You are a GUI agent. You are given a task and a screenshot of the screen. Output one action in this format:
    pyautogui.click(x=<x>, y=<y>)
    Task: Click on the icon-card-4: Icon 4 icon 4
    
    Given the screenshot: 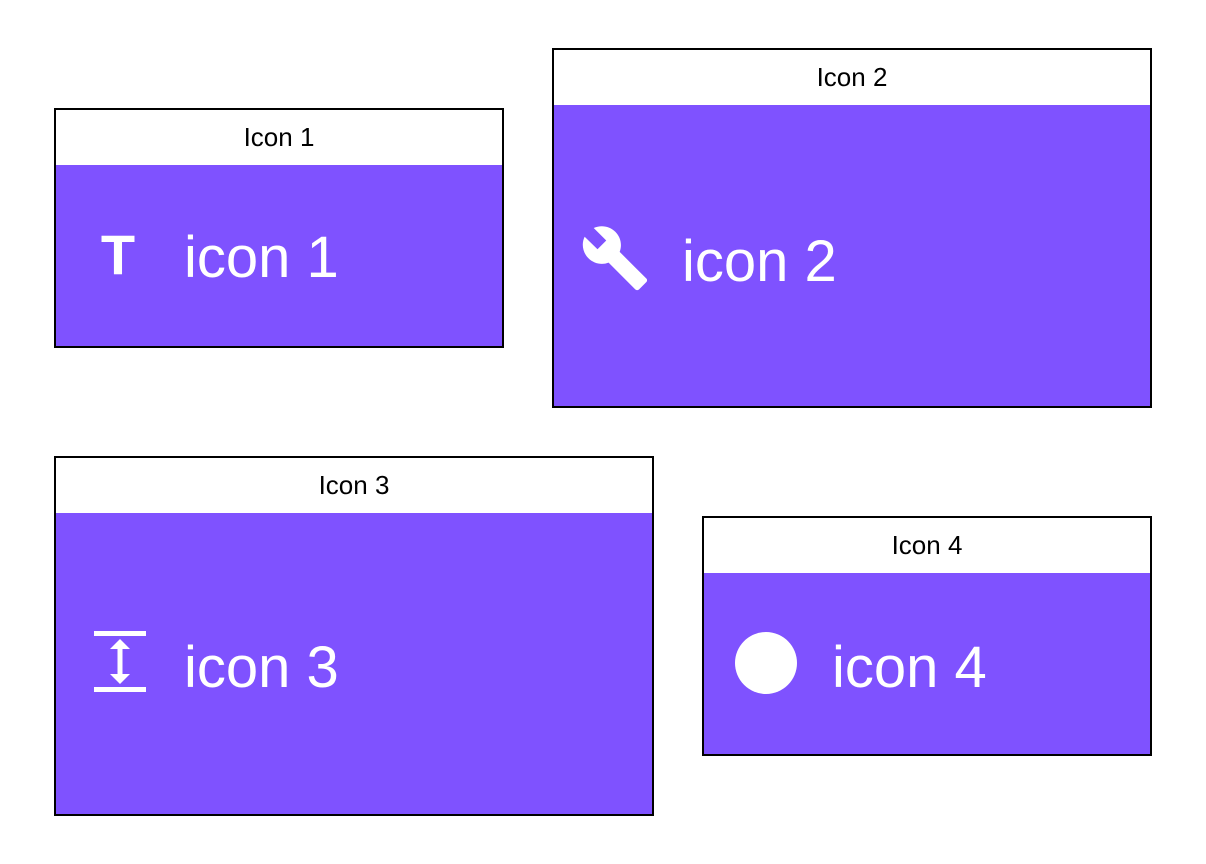 What is the action you would take?
    pyautogui.click(x=927, y=636)
    